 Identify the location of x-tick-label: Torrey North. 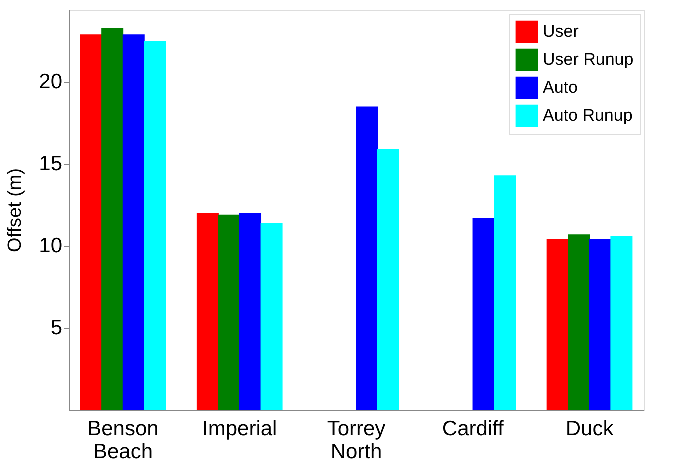
(356, 441).